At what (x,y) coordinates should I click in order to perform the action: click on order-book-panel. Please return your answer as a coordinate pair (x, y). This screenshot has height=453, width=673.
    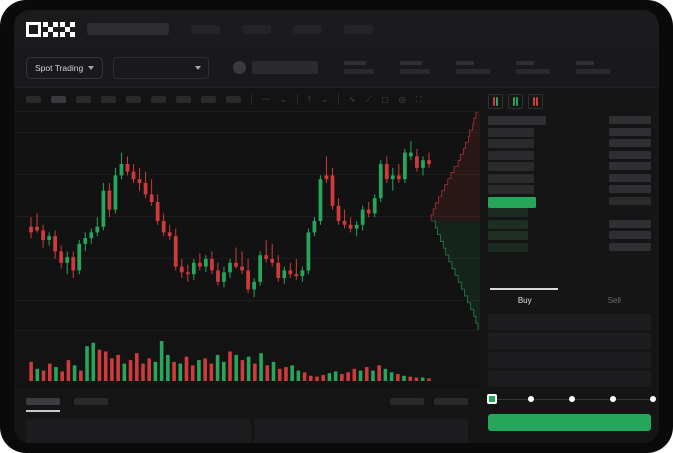
    Looking at the image, I should click on (569, 188).